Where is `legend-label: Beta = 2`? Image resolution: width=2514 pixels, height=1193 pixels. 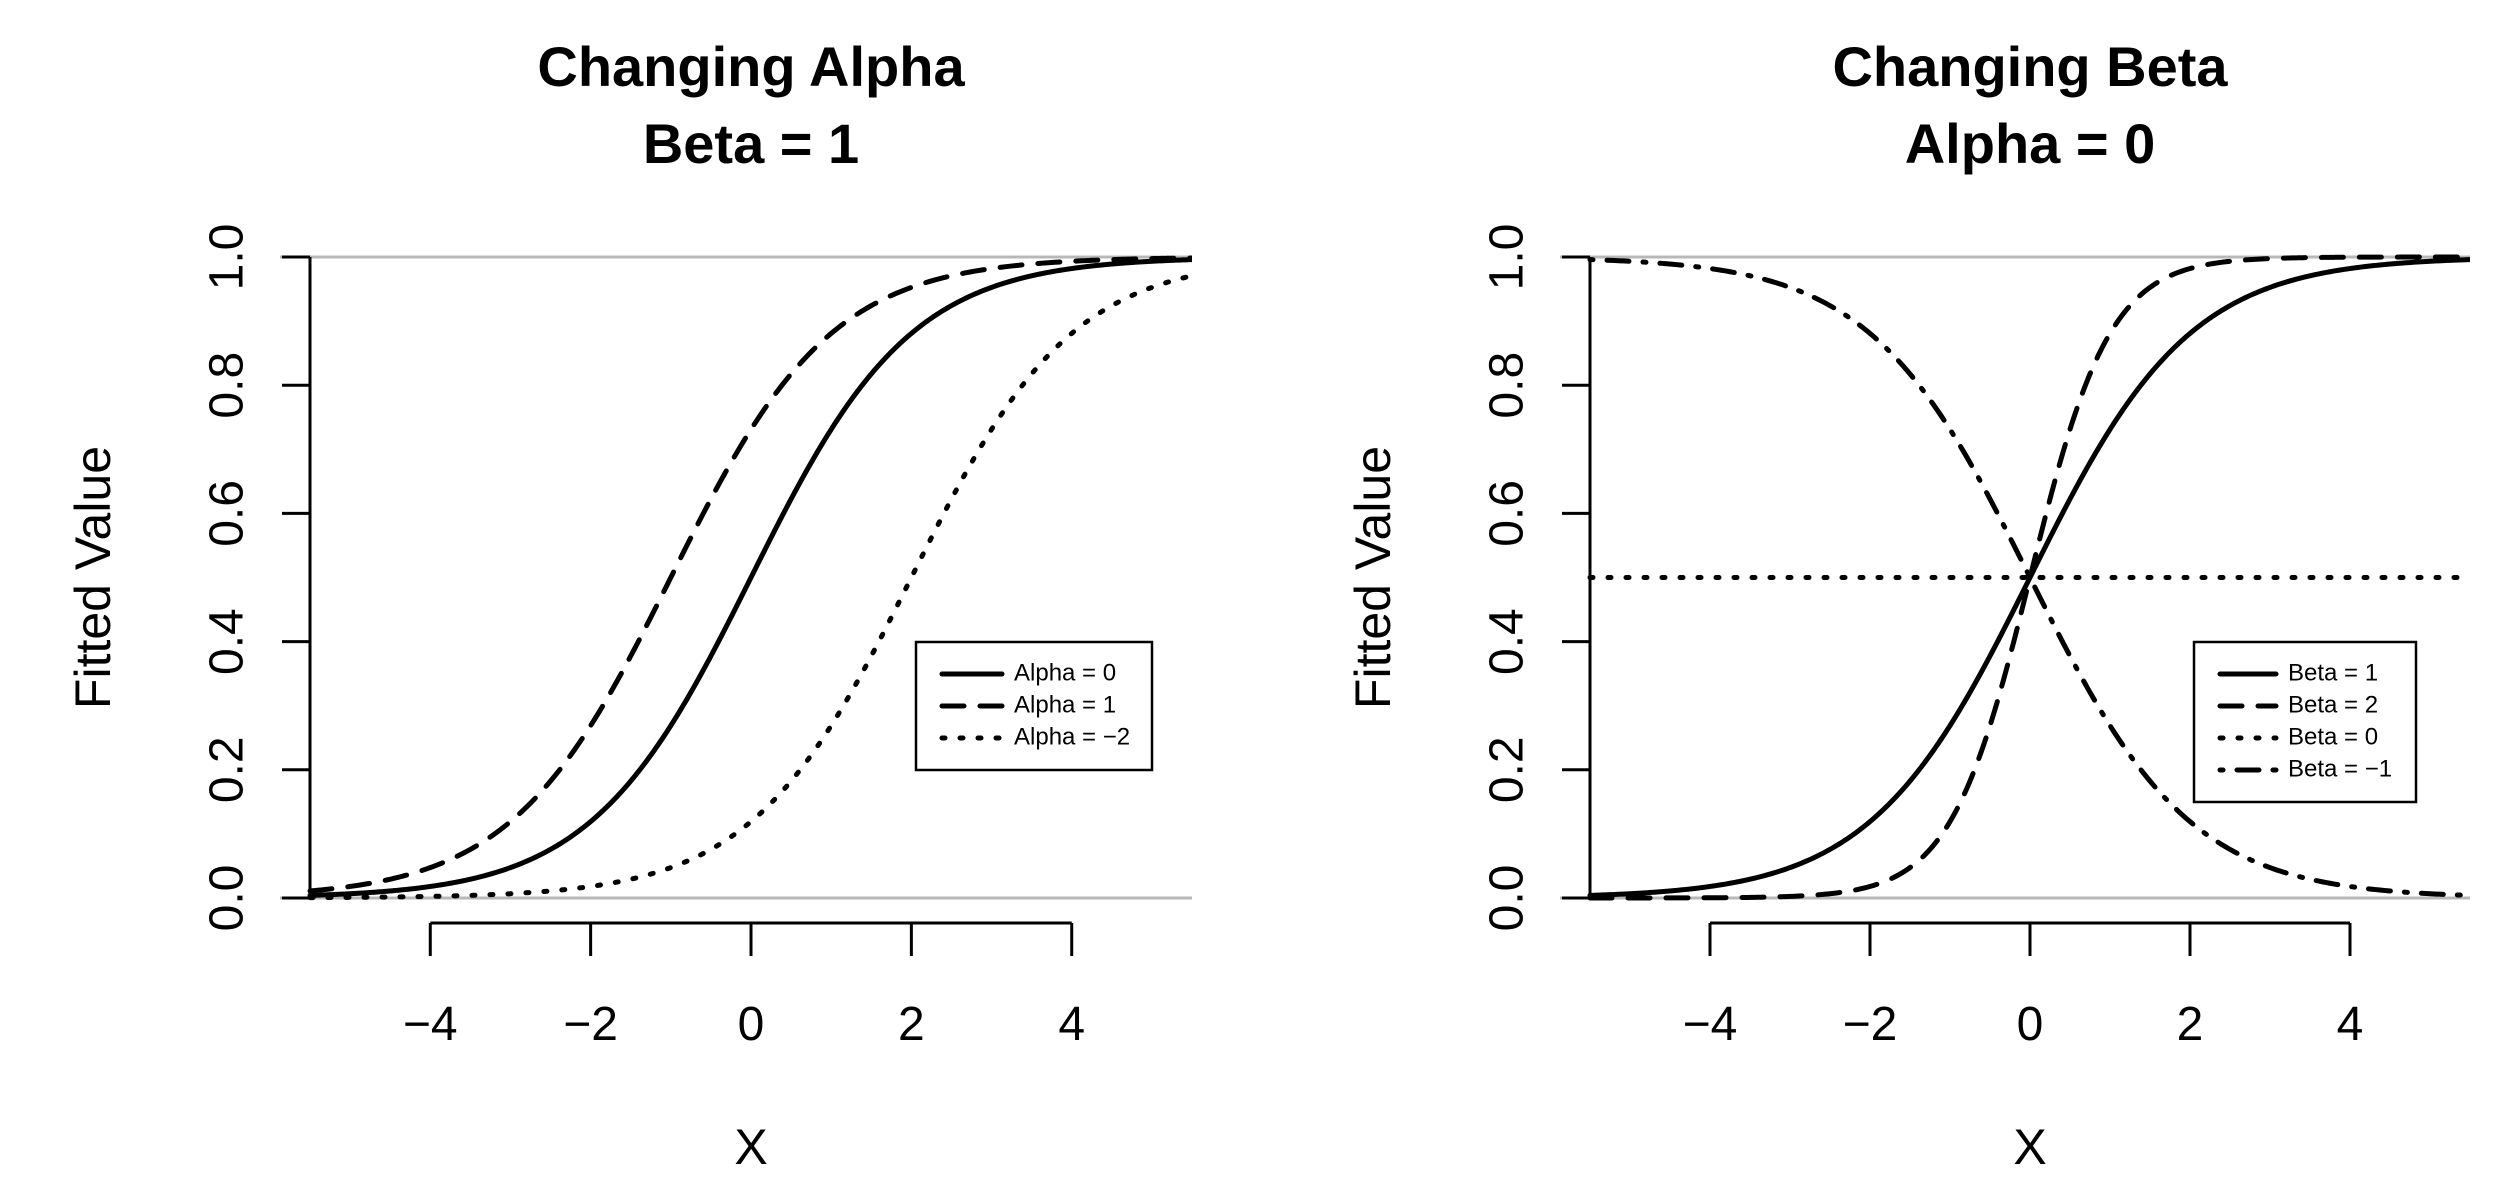
legend-label: Beta = 2 is located at coordinates (2333, 704).